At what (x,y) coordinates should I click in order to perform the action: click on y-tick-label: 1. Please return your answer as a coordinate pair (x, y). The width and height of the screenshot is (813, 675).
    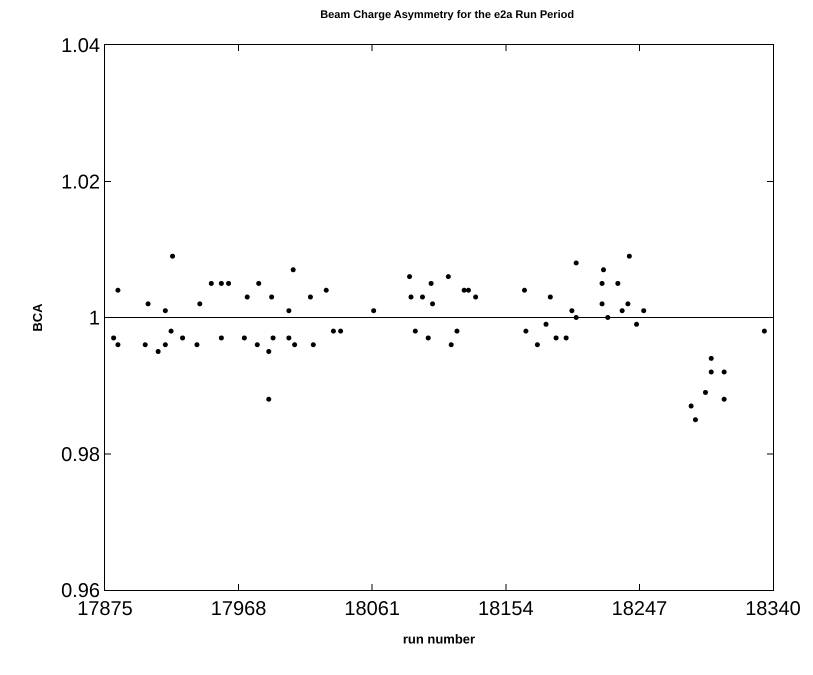
    Looking at the image, I should click on (94, 319).